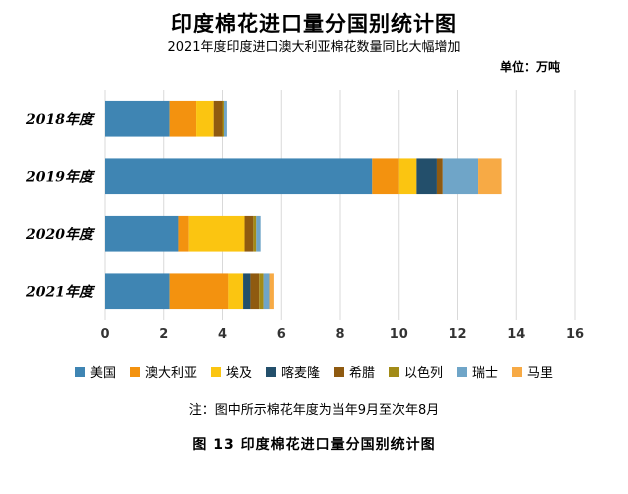 This screenshot has height=494, width=628. Describe the element at coordinates (575, 334) in the screenshot. I see `x-tick-label: 16` at that location.